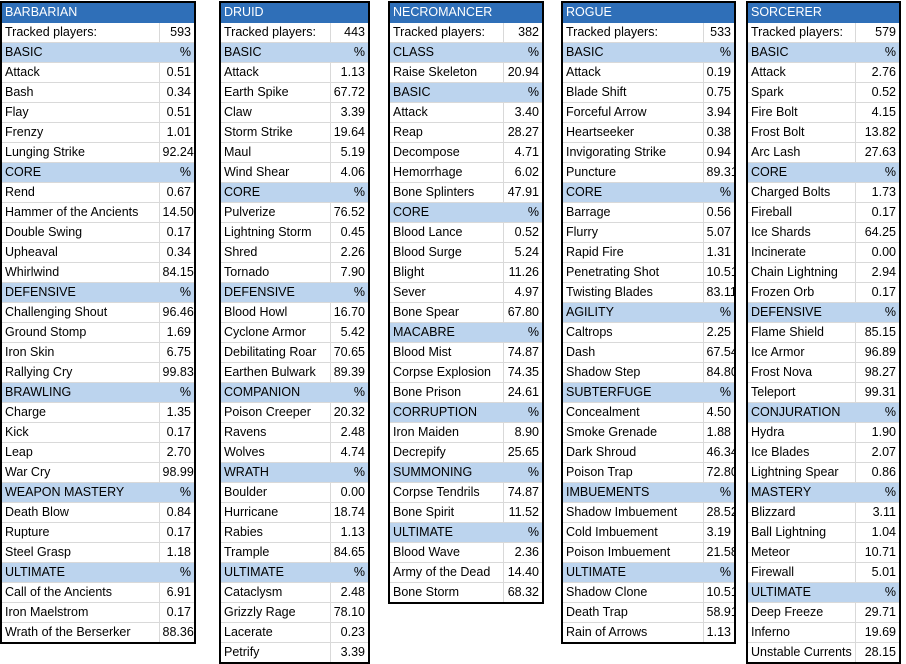 This screenshot has height=664, width=906. What do you see at coordinates (648, 292) in the screenshot?
I see `skill-row: Twisting Blades 83.11` at bounding box center [648, 292].